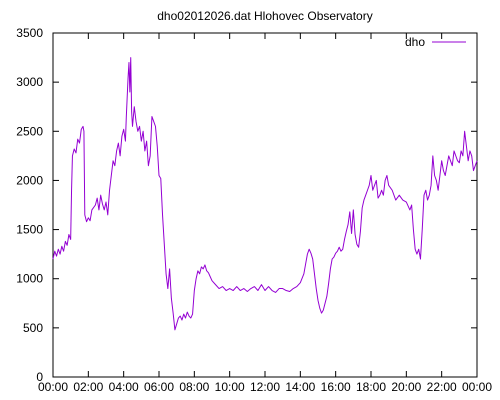  Describe the element at coordinates (33, 328) in the screenshot. I see `y-tick-label-1: 500` at that location.